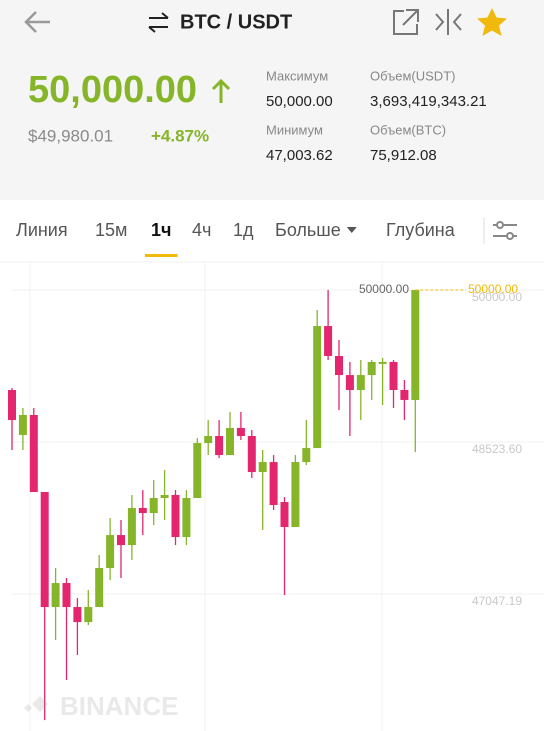 Image resolution: width=544 pixels, height=731 pixels. I want to click on tab: Больше, so click(308, 230).